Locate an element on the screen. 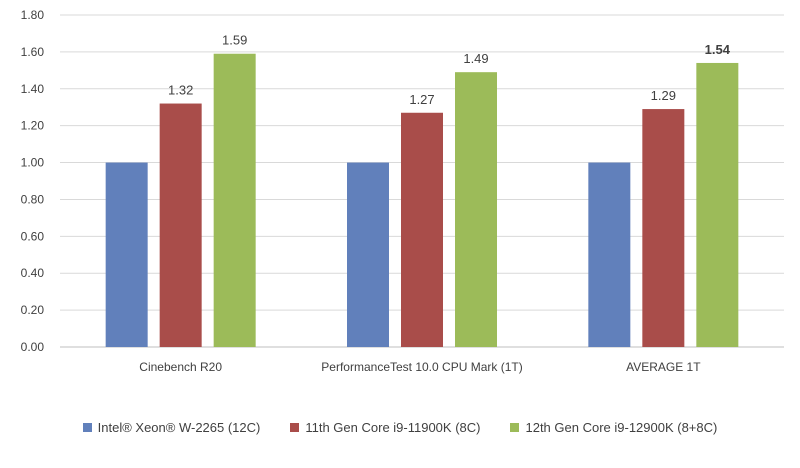 Image resolution: width=800 pixels, height=468 pixels. data-label: 1.32 is located at coordinates (180, 90).